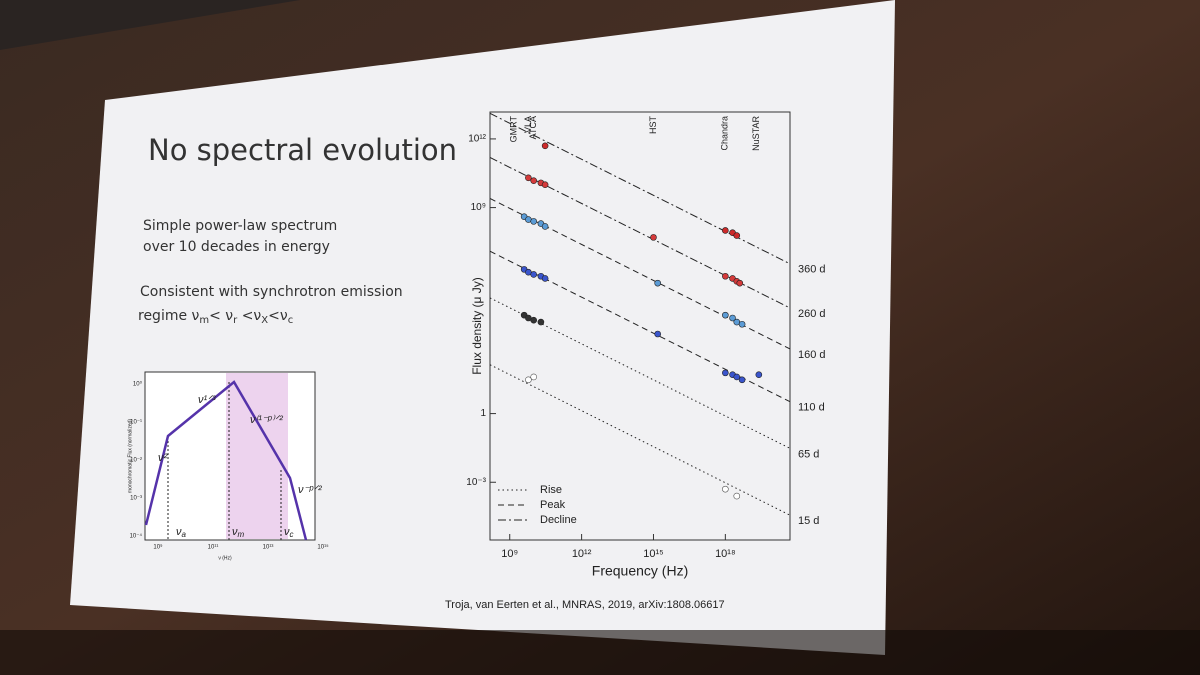 The image size is (1200, 675). What do you see at coordinates (235, 320) in the screenshot?
I see `subscript: r` at bounding box center [235, 320].